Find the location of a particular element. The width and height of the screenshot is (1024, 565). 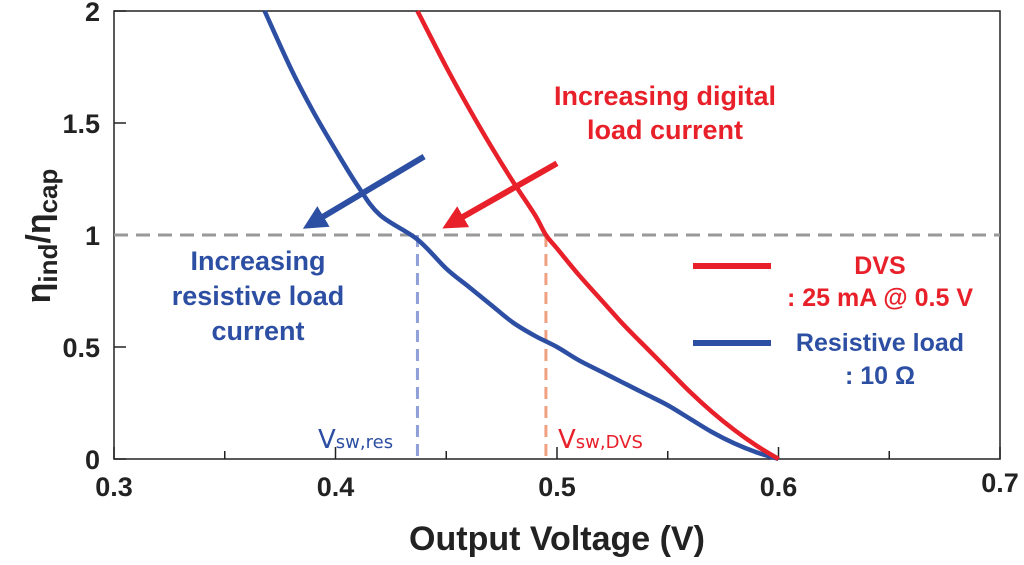

y-tick-label-4: 2 is located at coordinates (92, 13).